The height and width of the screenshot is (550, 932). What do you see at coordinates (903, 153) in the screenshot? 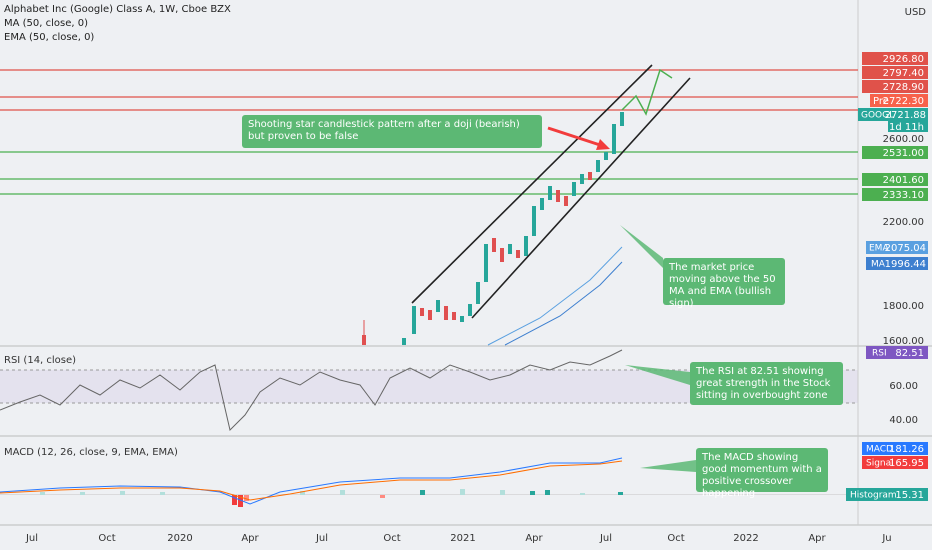
I see `price-label: 2531.00` at bounding box center [903, 153].